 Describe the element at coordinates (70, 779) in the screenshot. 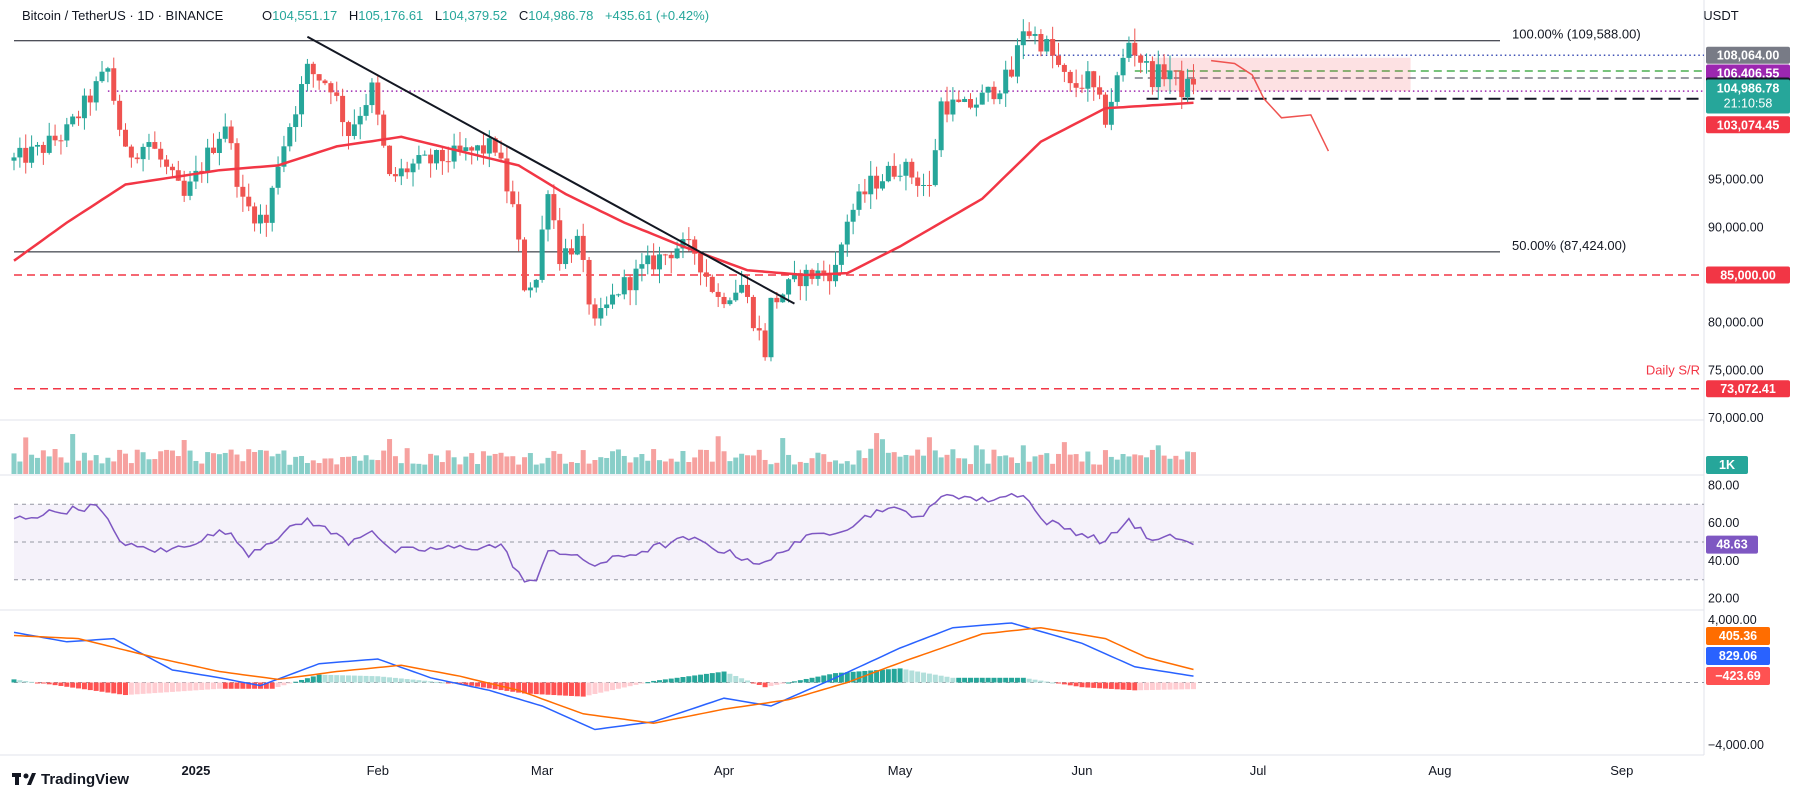

I see `tradingview-logo: TradingView` at that location.